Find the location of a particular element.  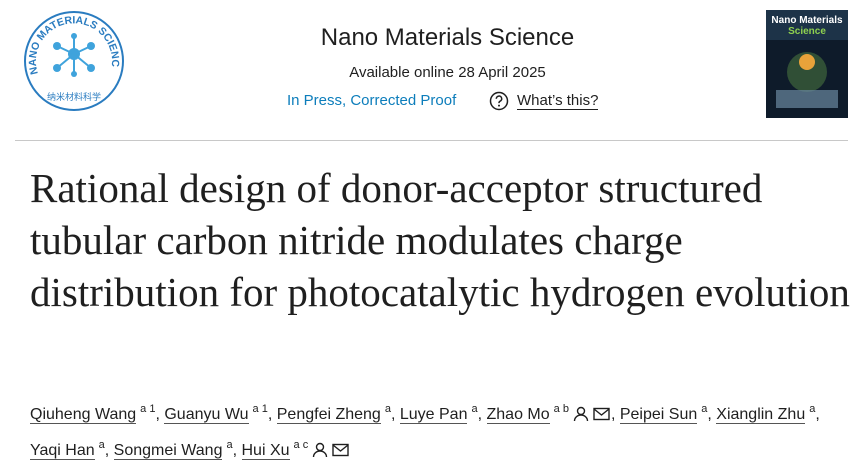

journal-cover: Nano Materials Science is located at coordinates (807, 64).